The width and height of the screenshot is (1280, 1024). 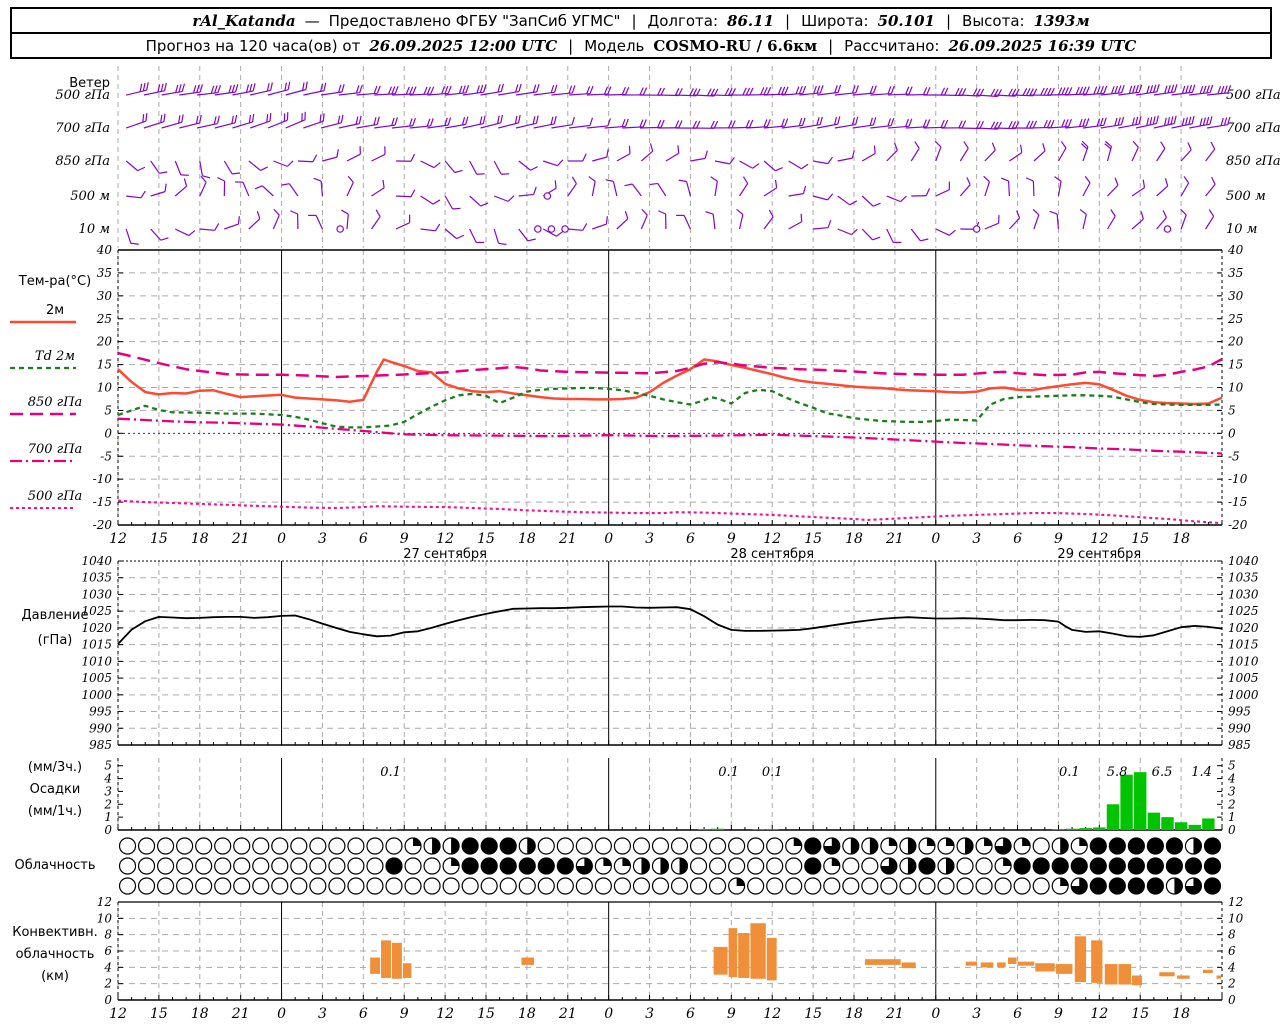 What do you see at coordinates (1243, 561) in the screenshot?
I see `svg-text: 1040` at bounding box center [1243, 561].